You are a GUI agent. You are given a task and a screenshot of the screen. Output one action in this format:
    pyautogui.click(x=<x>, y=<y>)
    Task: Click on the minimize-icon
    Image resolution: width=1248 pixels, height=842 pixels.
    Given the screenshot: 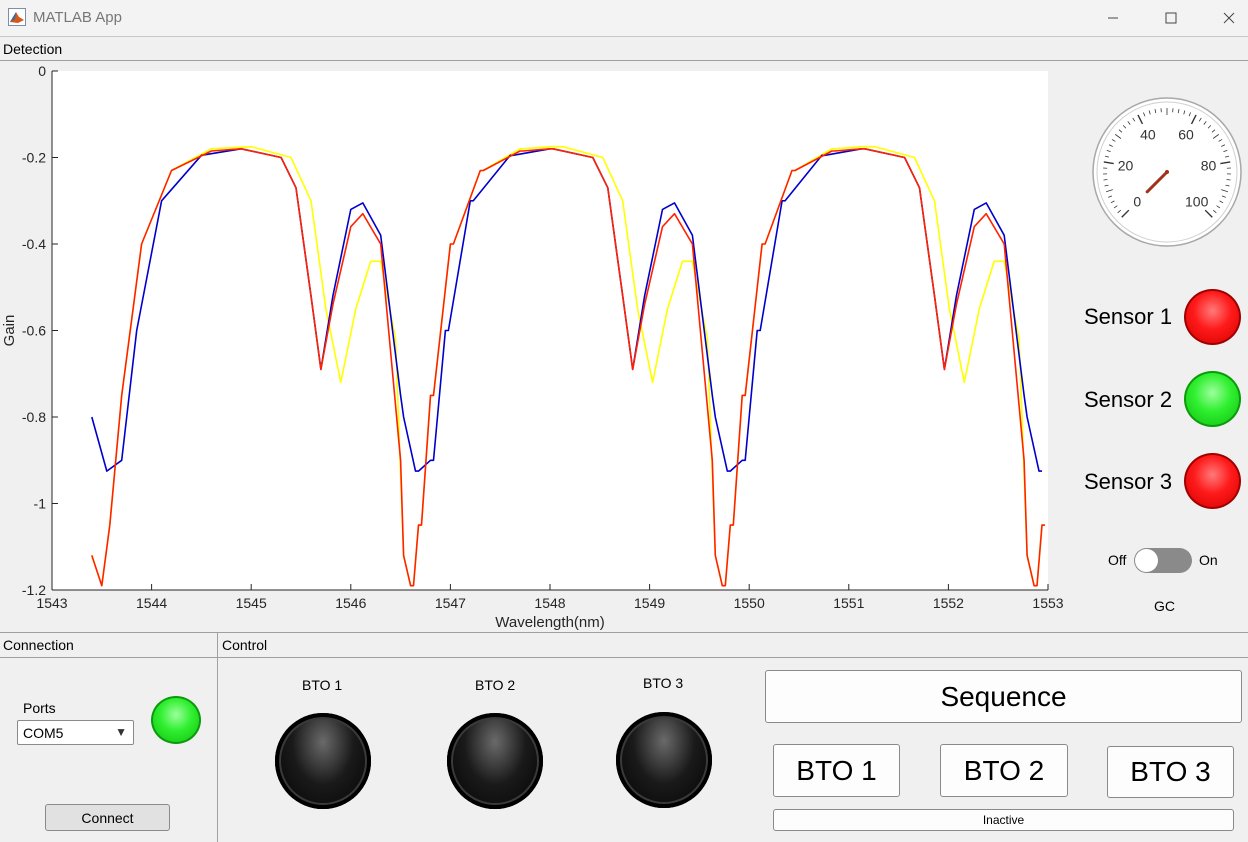 What is the action you would take?
    pyautogui.click(x=1113, y=18)
    